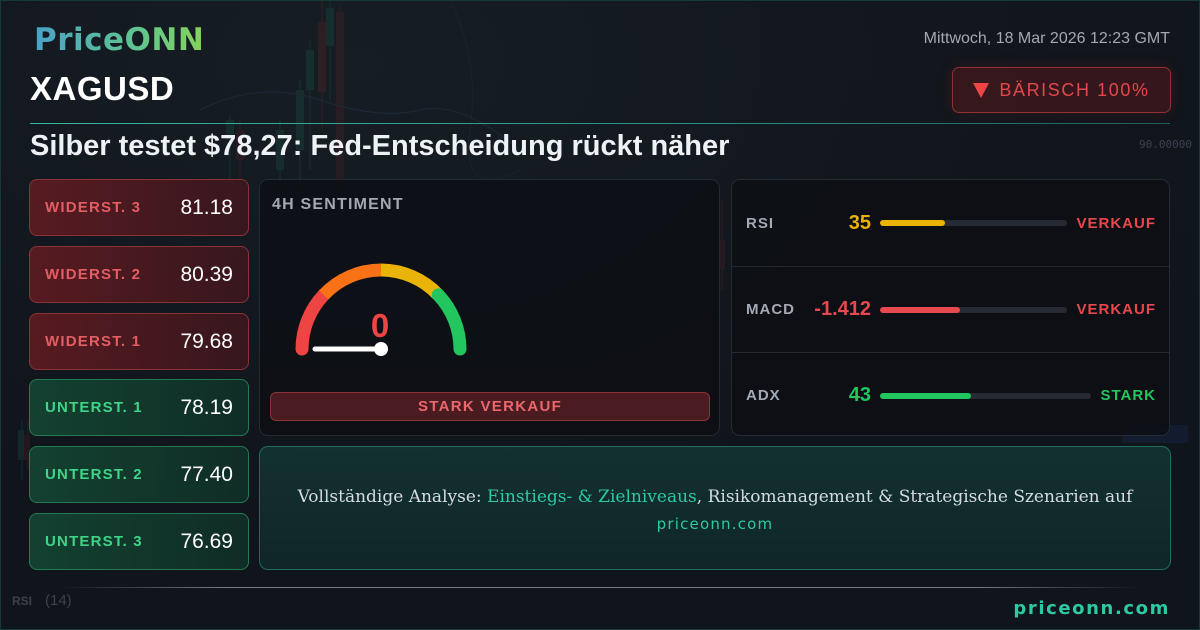  I want to click on sentiment-badge: BÄRISCH 100%, so click(1061, 90).